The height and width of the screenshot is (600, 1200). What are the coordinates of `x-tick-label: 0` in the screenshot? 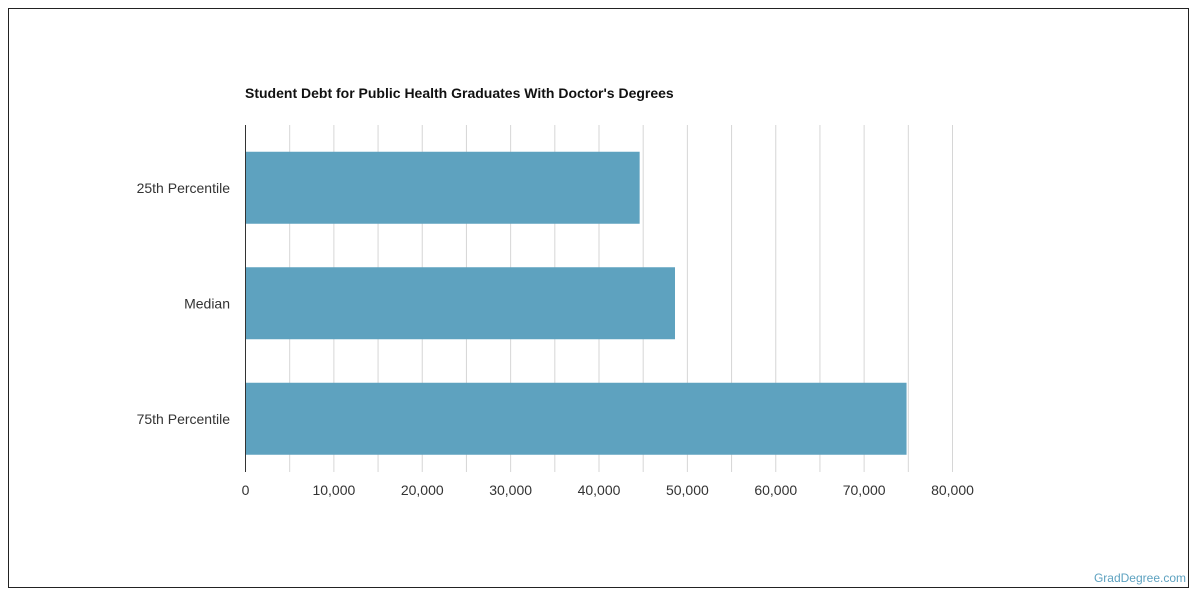 It's located at (246, 490).